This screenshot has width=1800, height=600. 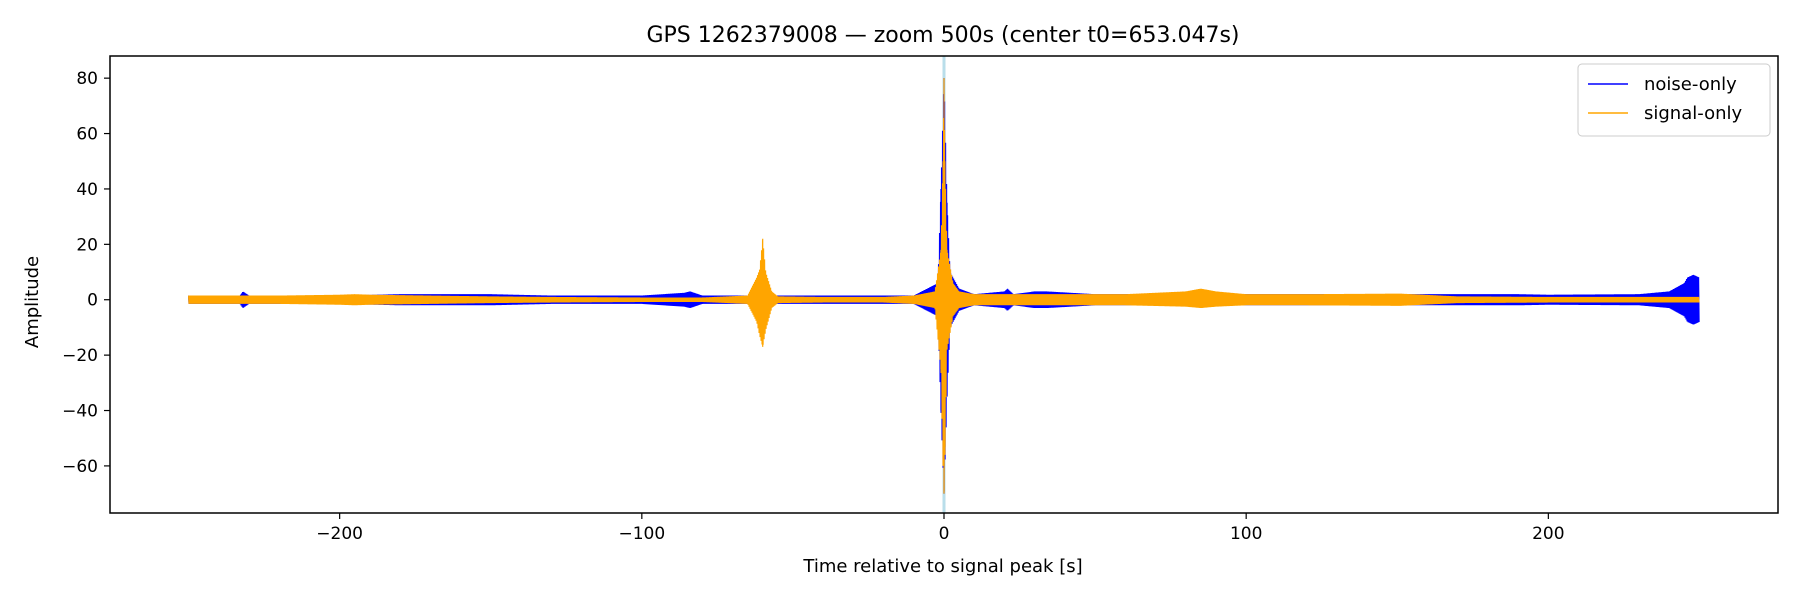 What do you see at coordinates (1693, 113) in the screenshot?
I see `legend-label-signal-only: signal-only` at bounding box center [1693, 113].